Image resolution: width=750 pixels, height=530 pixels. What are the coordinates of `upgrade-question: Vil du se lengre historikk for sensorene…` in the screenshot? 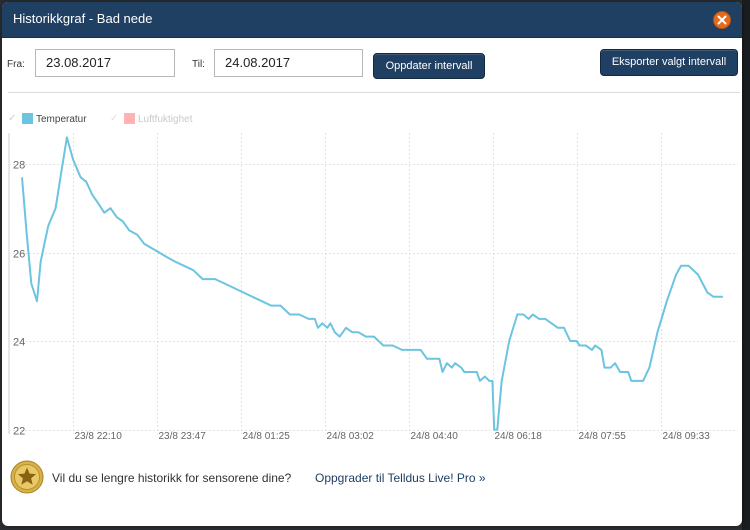 It's located at (172, 478).